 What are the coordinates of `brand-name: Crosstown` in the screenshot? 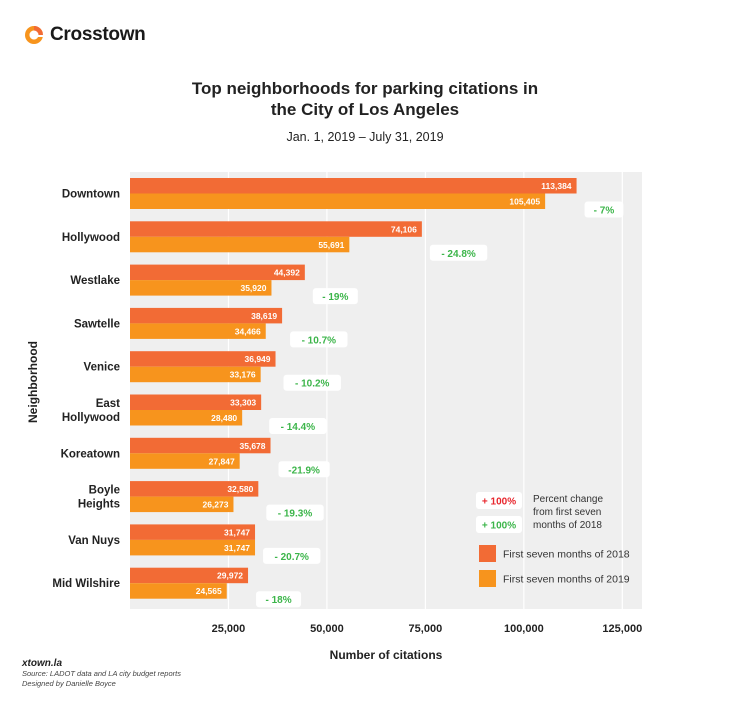 It's located at (98, 34).